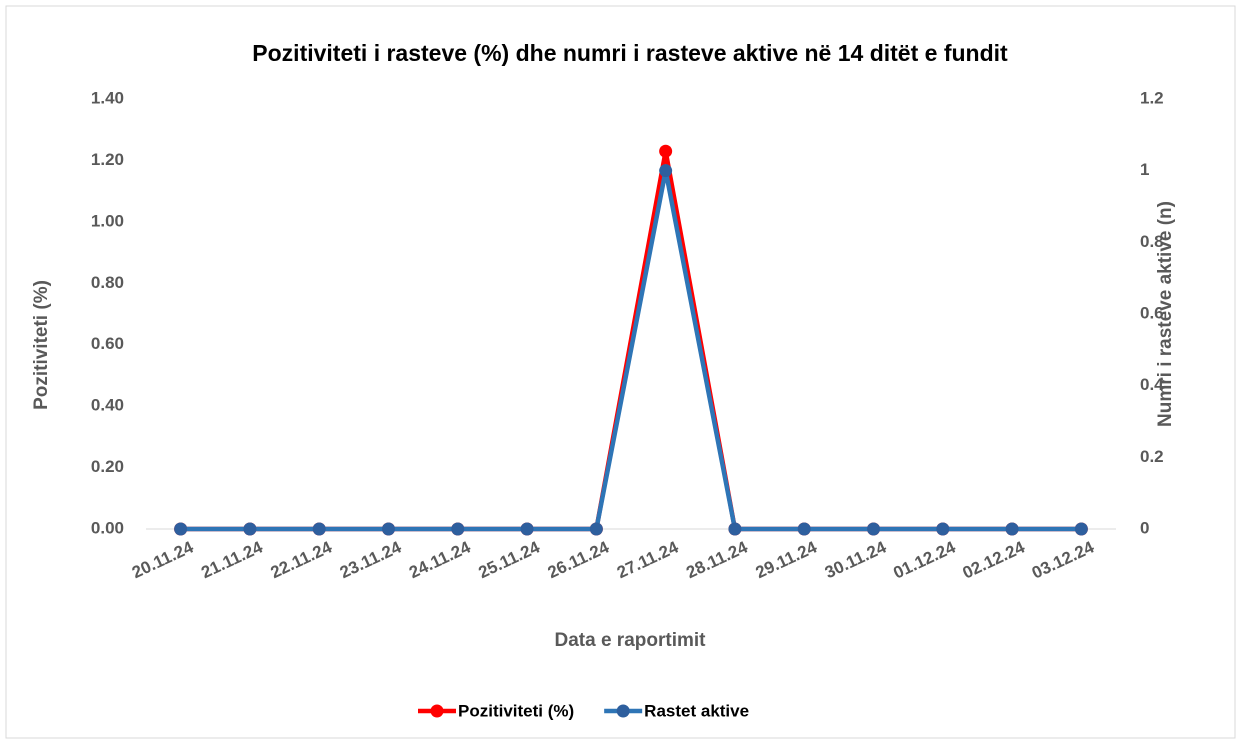 The width and height of the screenshot is (1241, 744). What do you see at coordinates (107, 220) in the screenshot?
I see `y-tick-label: 1.00` at bounding box center [107, 220].